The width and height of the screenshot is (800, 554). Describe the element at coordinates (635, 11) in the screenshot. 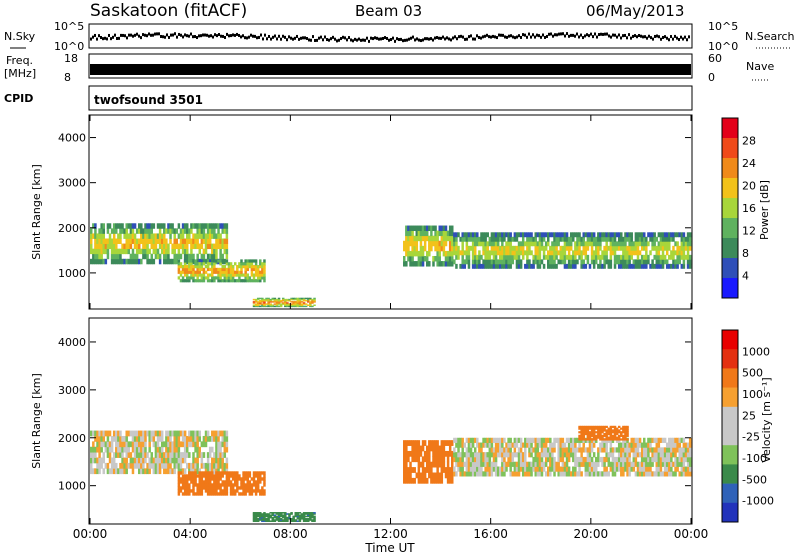

I see `date-title: 06/May/2013` at that location.